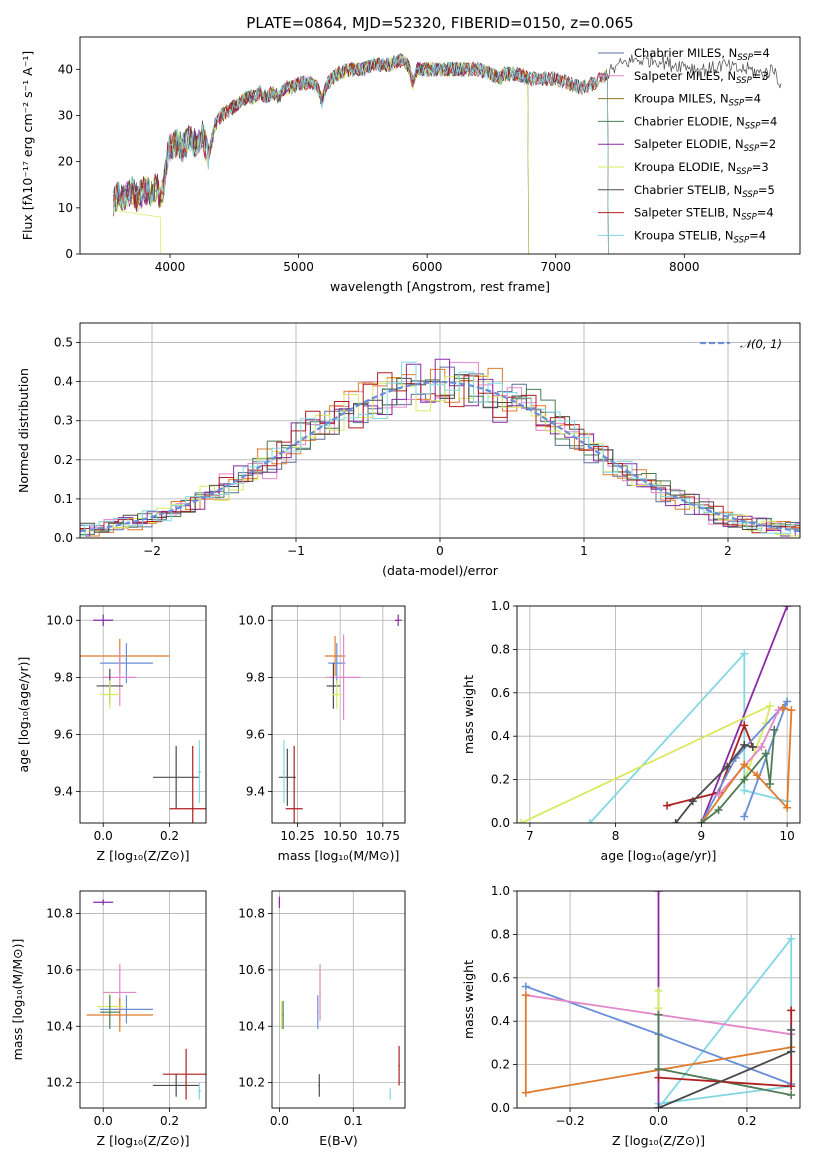 This screenshot has height=1170, width=819. I want to click on legend-entry: Chabrier MILES, NSSP=4, so click(702, 54).